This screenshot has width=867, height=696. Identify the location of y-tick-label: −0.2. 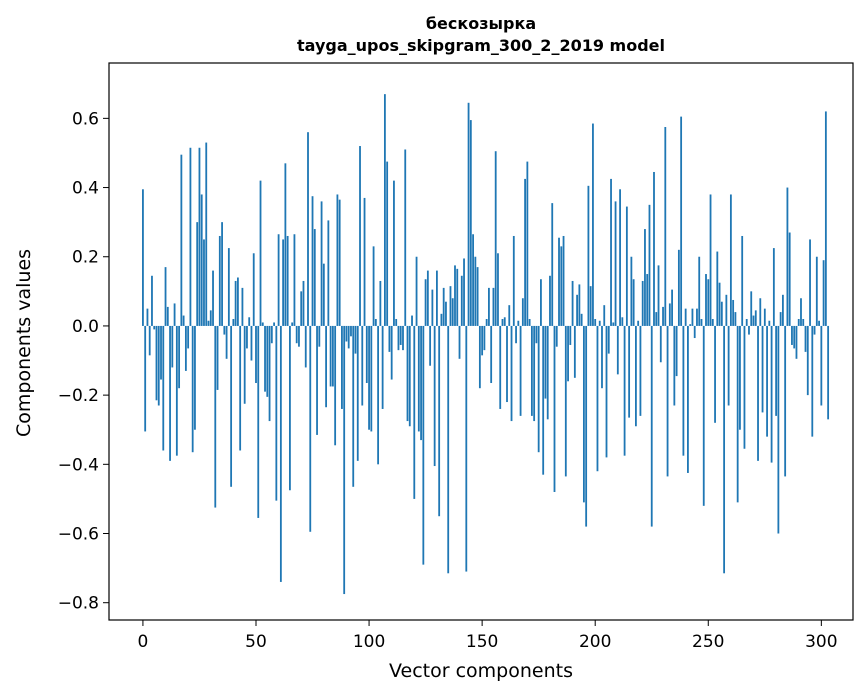
(78, 396).